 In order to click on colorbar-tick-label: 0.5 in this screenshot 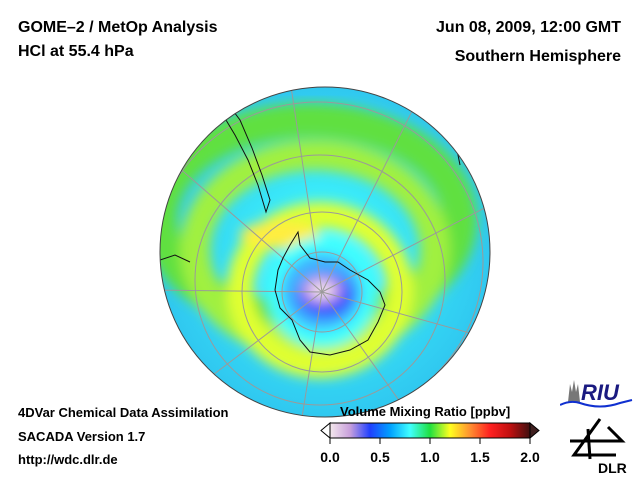, I will do `click(380, 457)`.